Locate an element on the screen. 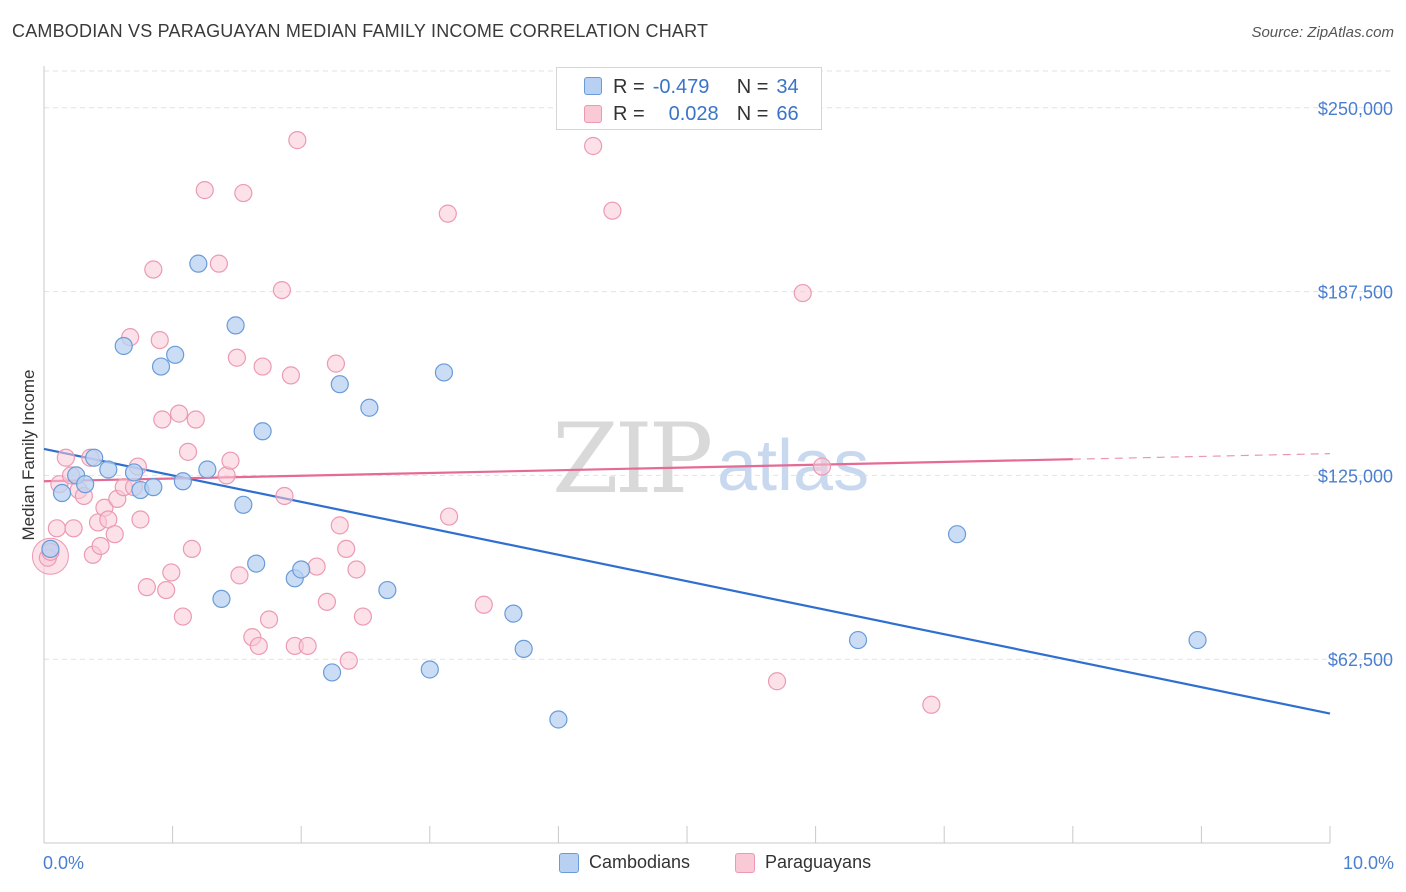 This screenshot has width=1406, height=892. correlation-legend: R = -0.479 N = 34 R = 0.028 N = 66 is located at coordinates (689, 98).